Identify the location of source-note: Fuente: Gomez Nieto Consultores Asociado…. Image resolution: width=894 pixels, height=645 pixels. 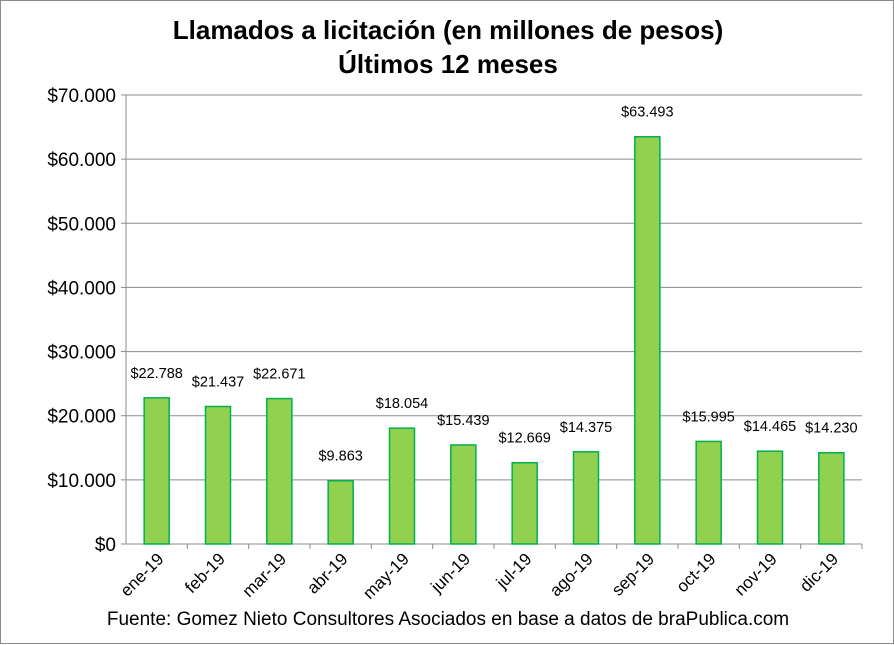
(448, 619).